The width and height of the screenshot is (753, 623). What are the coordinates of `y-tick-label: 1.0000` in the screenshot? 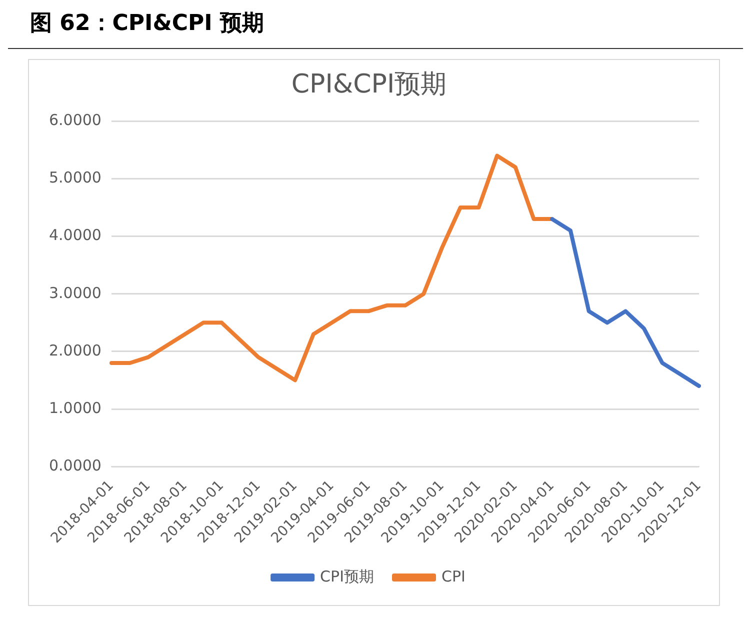 It's located at (75, 407).